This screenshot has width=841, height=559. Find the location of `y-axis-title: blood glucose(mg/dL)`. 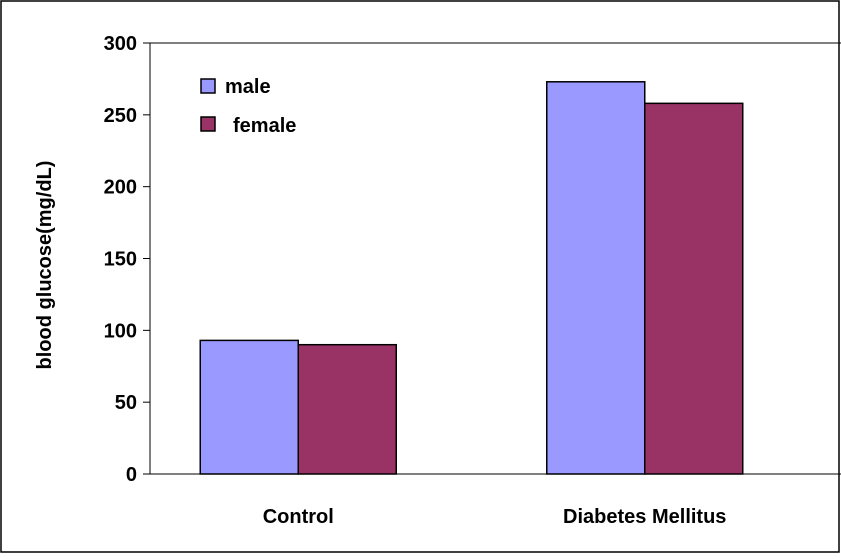

y-axis-title: blood glucose(mg/dL) is located at coordinates (45, 265).